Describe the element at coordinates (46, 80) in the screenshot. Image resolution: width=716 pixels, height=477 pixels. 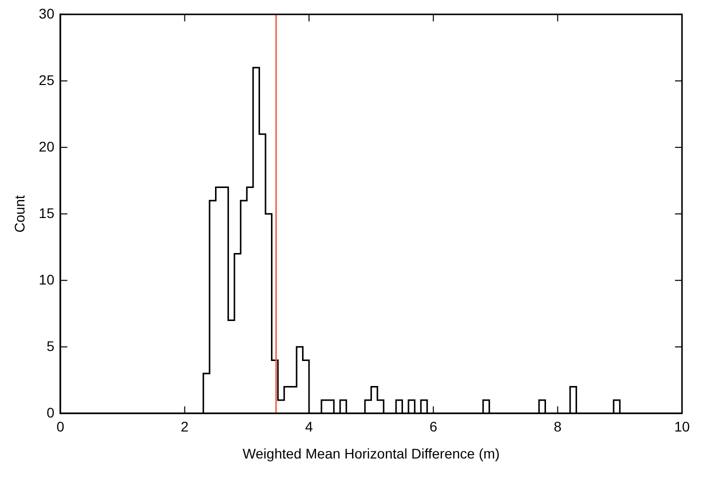
I see `y-tick-label: 25` at that location.